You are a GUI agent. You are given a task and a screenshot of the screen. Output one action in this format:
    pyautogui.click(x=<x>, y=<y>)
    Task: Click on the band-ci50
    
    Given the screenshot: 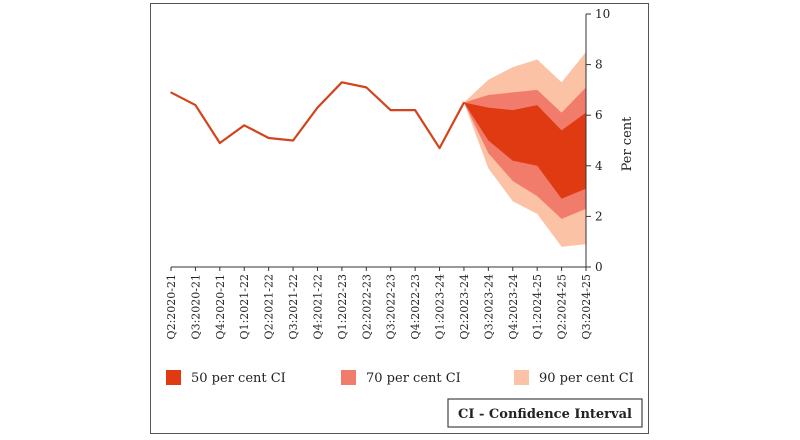 What is the action you would take?
    pyautogui.click(x=524, y=150)
    